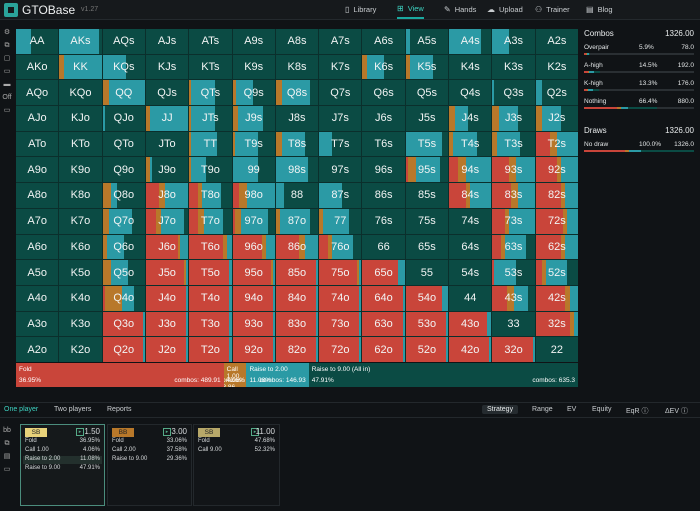 This screenshot has width=700, height=511. What do you see at coordinates (556, 41) in the screenshot?
I see `hand-cell-A2s: A2s` at bounding box center [556, 41].